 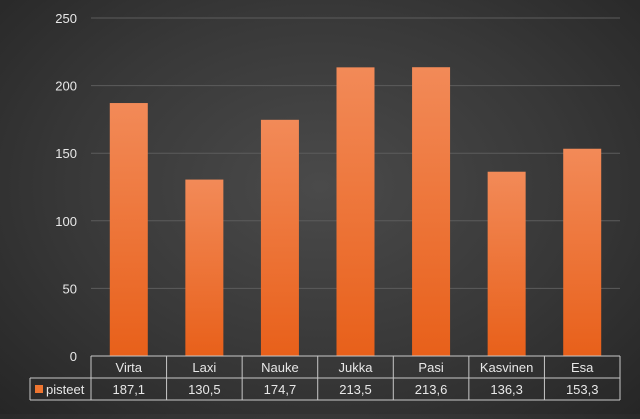 I want to click on y-tick-label: 100, so click(x=66, y=221).